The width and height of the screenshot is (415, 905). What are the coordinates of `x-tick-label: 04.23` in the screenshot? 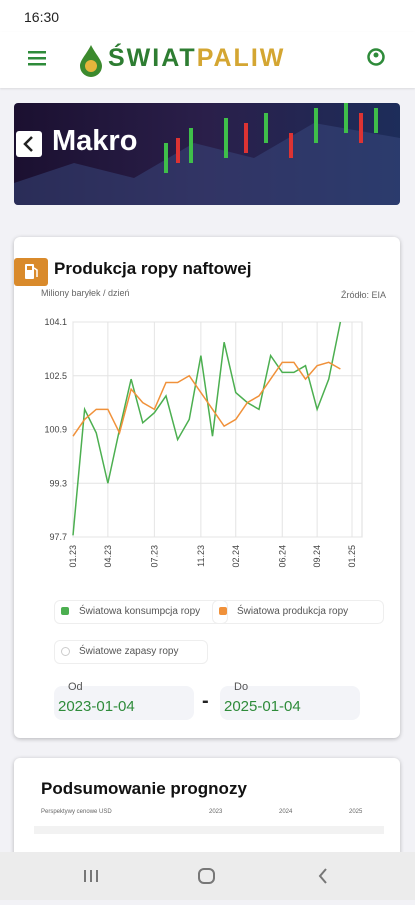 It's located at (108, 556).